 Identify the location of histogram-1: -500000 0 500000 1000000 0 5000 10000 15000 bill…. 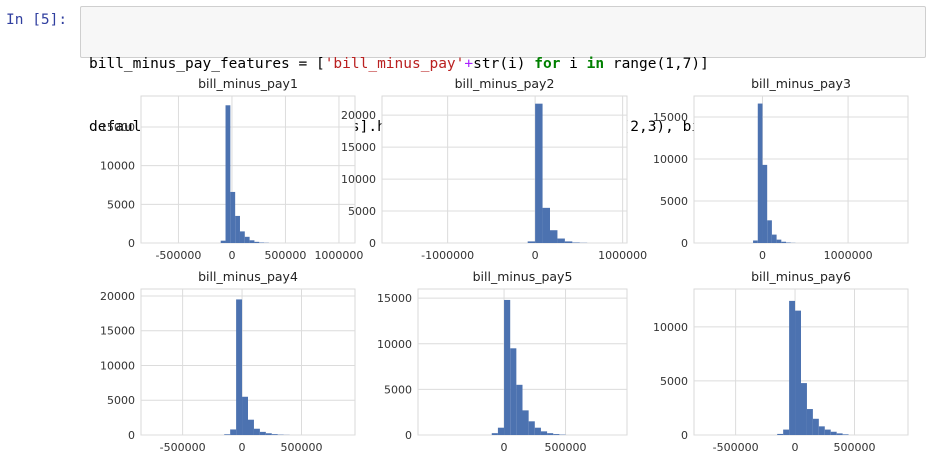
(231, 169).